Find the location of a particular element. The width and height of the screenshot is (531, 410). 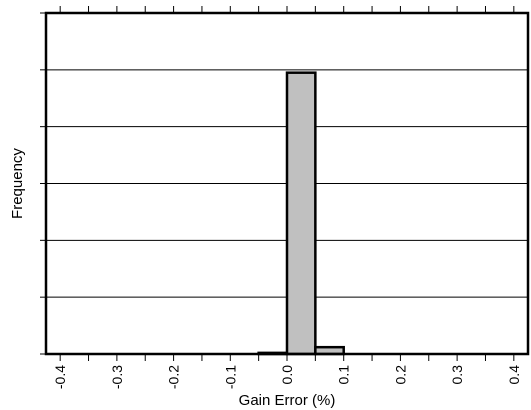

x-tick-labels: -0.4 -0.3 -0.2 -0.1 0.0 0.1 0.2 0.3 0.4 is located at coordinates (287, 377).